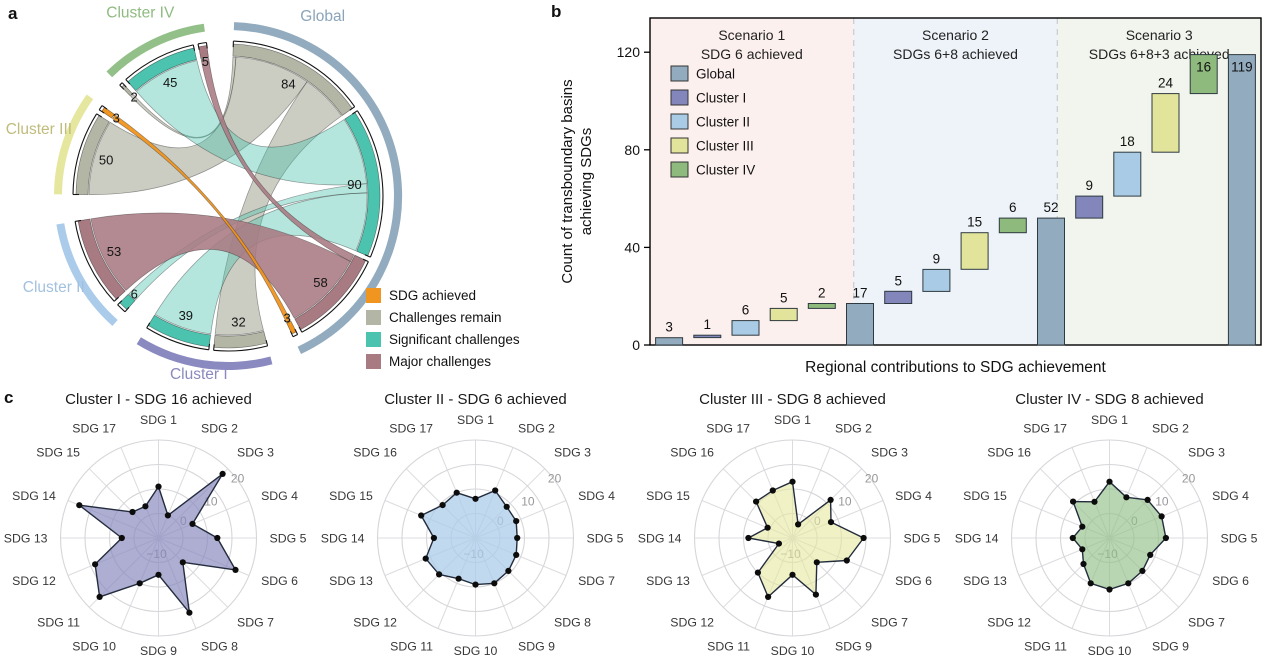 The image size is (1268, 659). What do you see at coordinates (1127, 141) in the screenshot?
I see `bar-value-label: 18` at bounding box center [1127, 141].